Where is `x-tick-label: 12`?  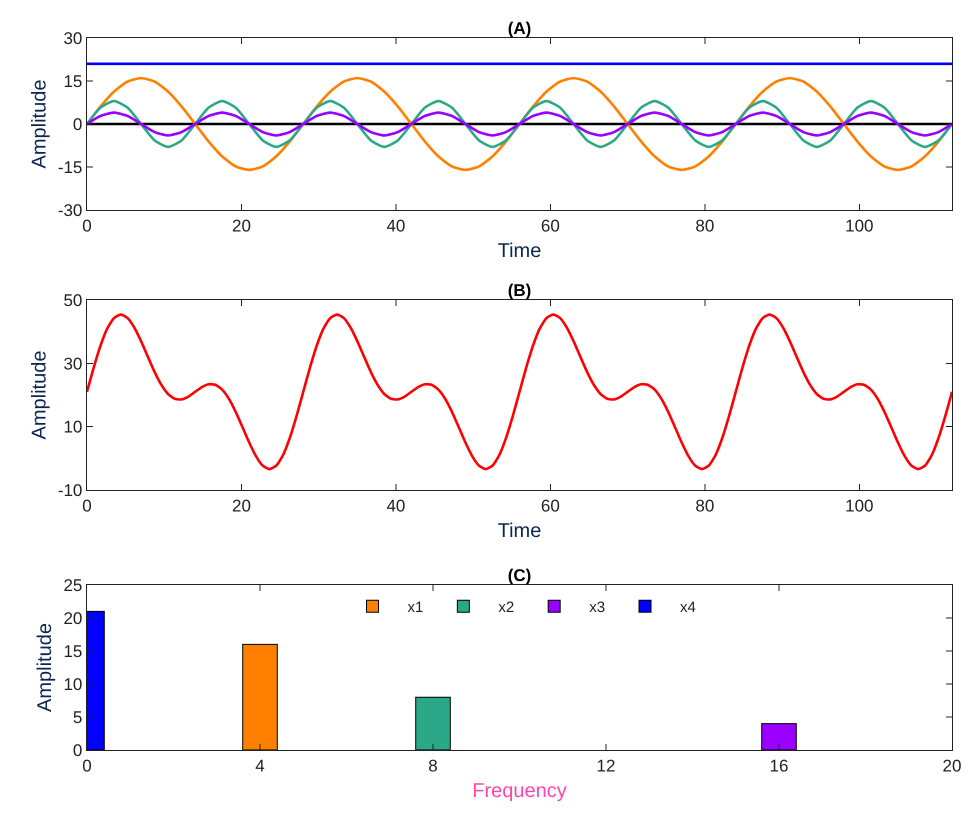 x-tick-label: 12 is located at coordinates (606, 766).